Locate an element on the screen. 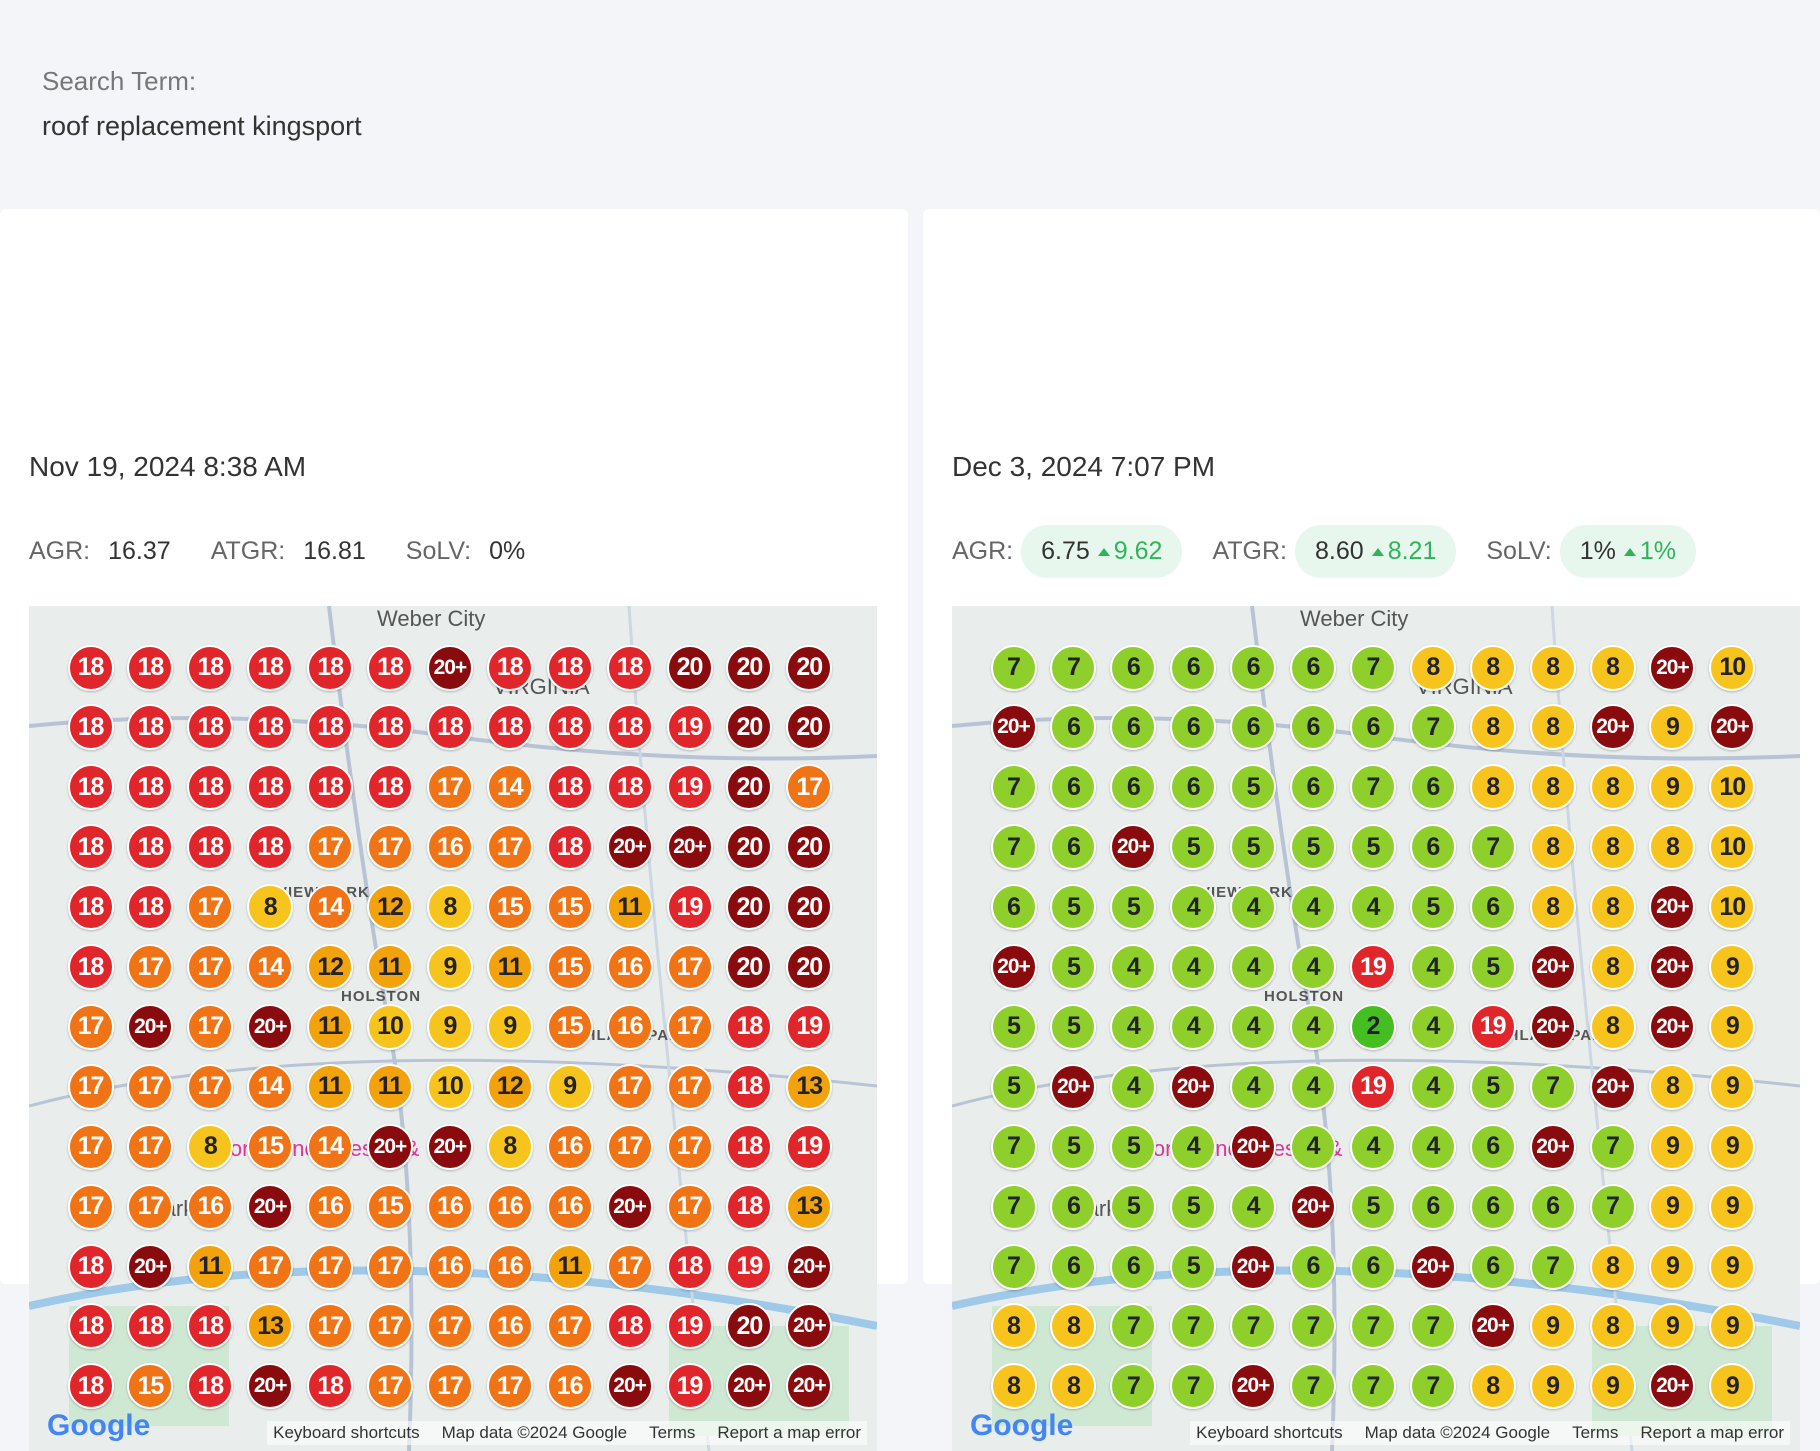 Image resolution: width=1820 pixels, height=1451 pixels. map-footer-link: Report a map error is located at coordinates (1712, 1432).